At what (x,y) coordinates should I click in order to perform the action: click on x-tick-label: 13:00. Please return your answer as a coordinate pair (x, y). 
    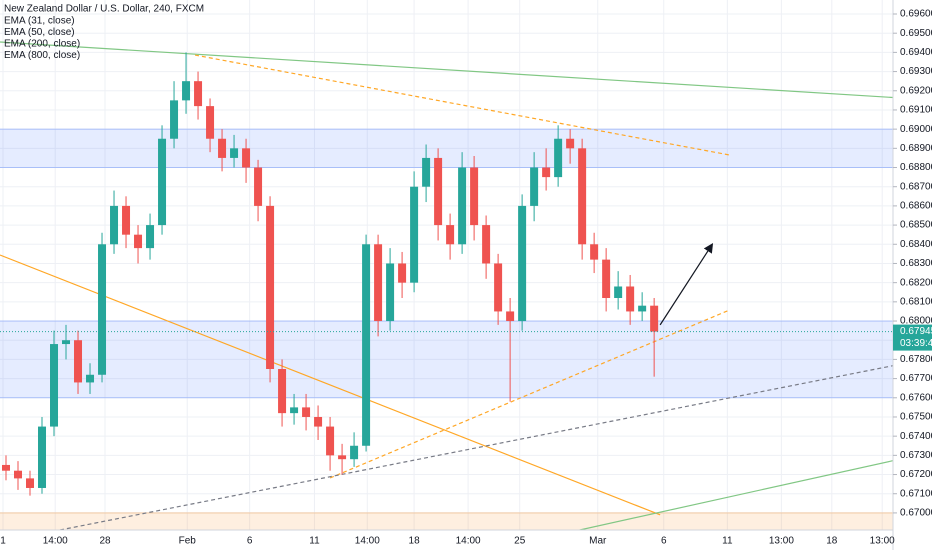
    Looking at the image, I should click on (882, 541).